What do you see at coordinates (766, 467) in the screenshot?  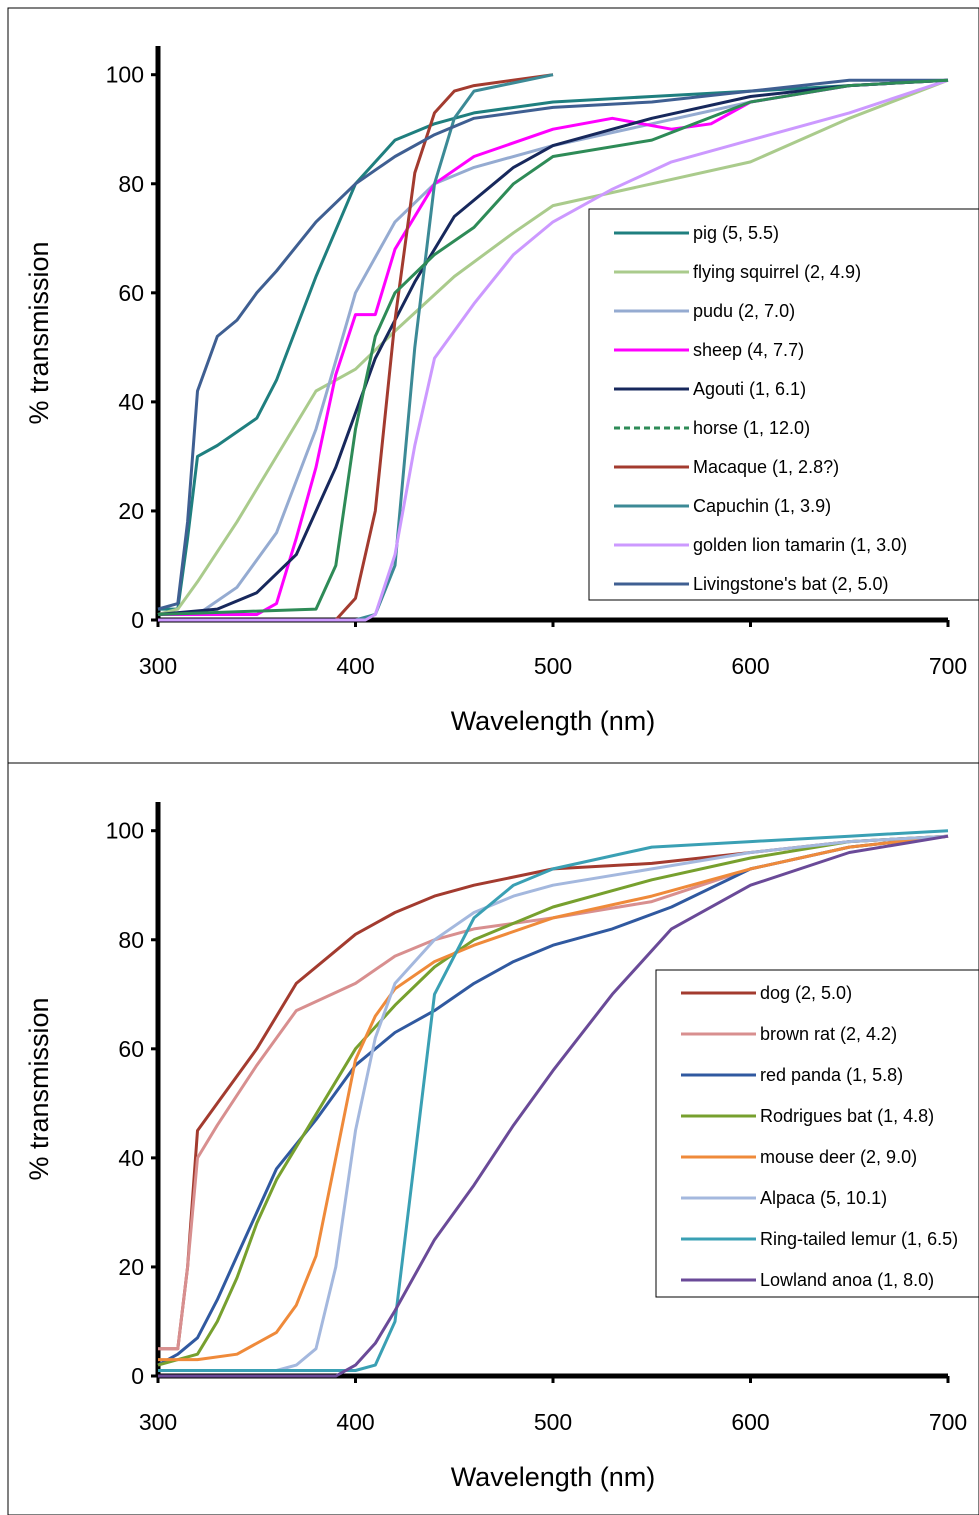 I see `legend-label: Macaque (1, 2.8?)` at bounding box center [766, 467].